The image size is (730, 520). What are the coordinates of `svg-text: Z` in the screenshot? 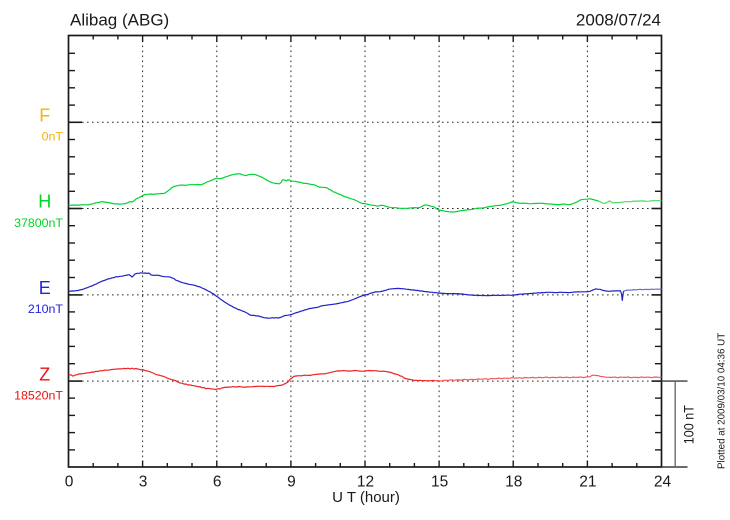 It's located at (44, 374).